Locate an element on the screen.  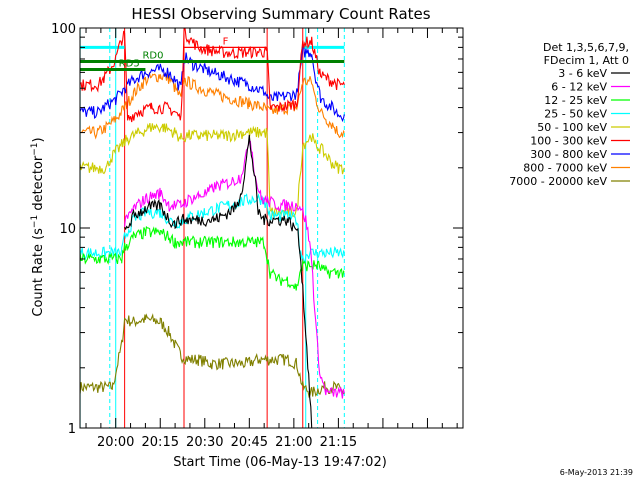
flag-label-rd0: RD0 is located at coordinates (152, 55).